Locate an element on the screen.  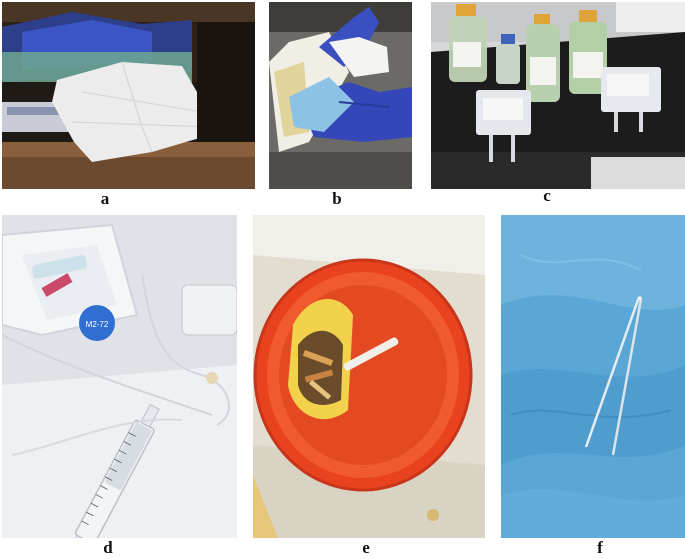
panel-label-d: d is located at coordinates (108, 547).